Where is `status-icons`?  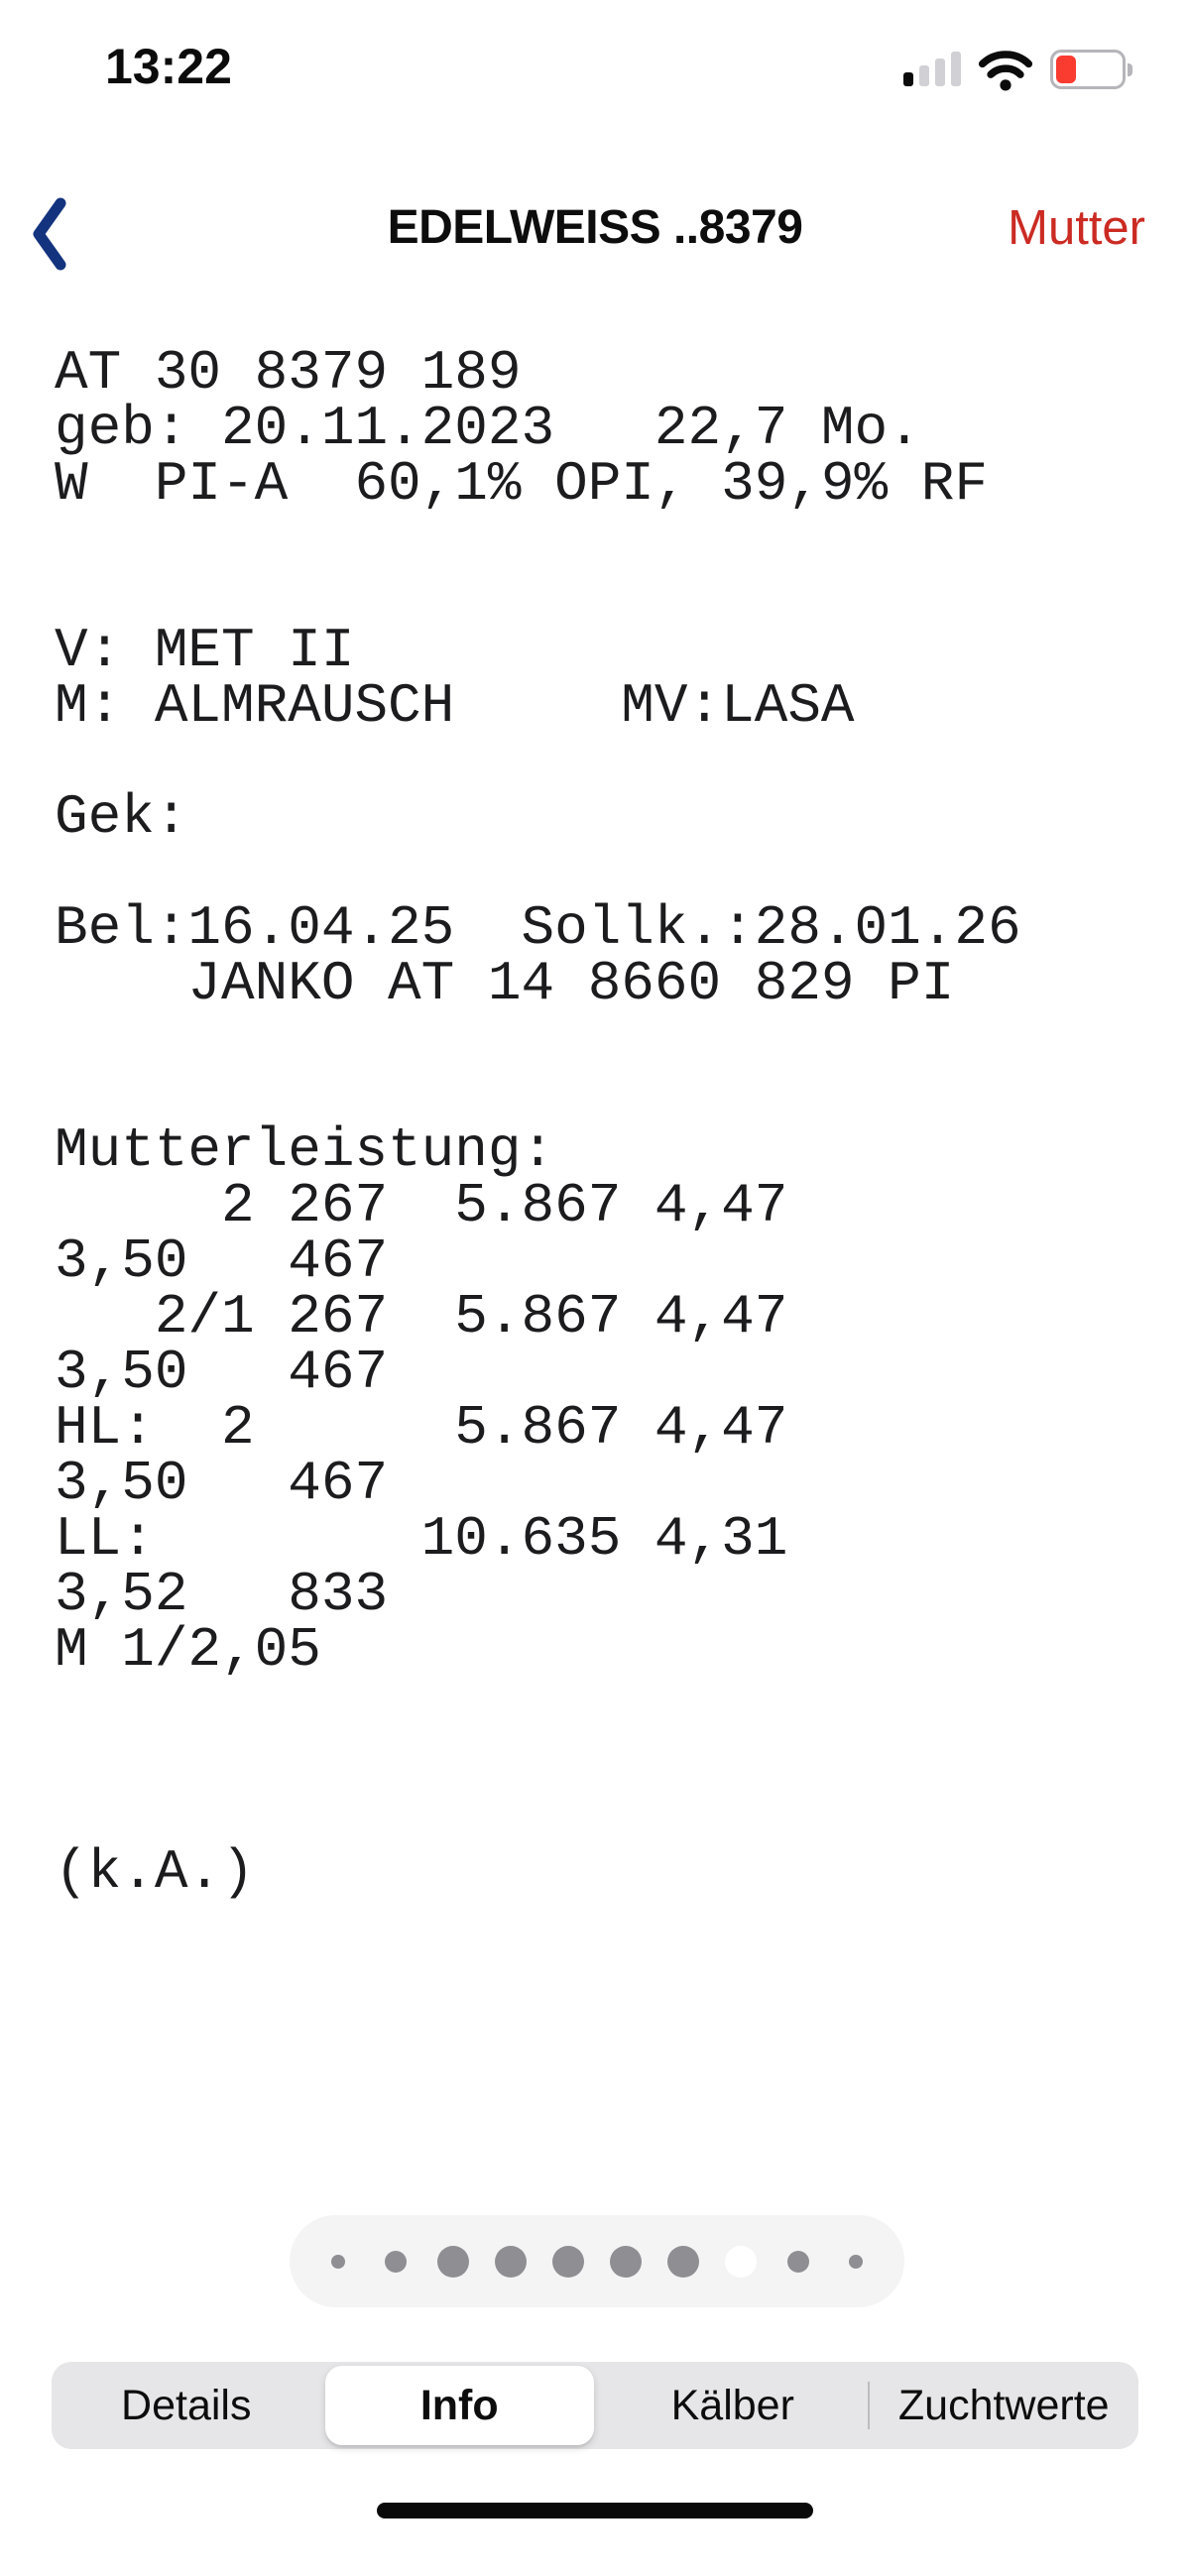 status-icons is located at coordinates (1017, 69).